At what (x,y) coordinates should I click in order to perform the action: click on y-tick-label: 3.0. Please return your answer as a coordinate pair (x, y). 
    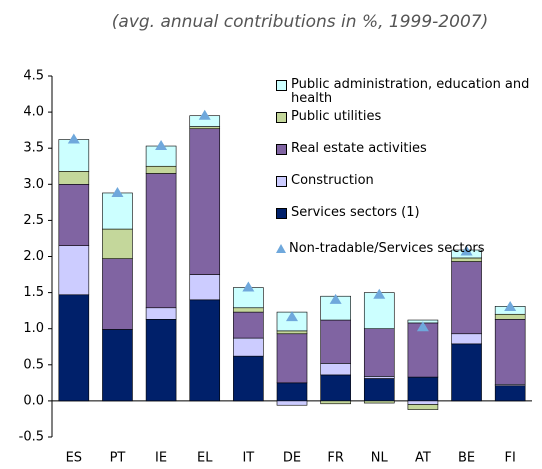
    Looking at the image, I should click on (33, 184).